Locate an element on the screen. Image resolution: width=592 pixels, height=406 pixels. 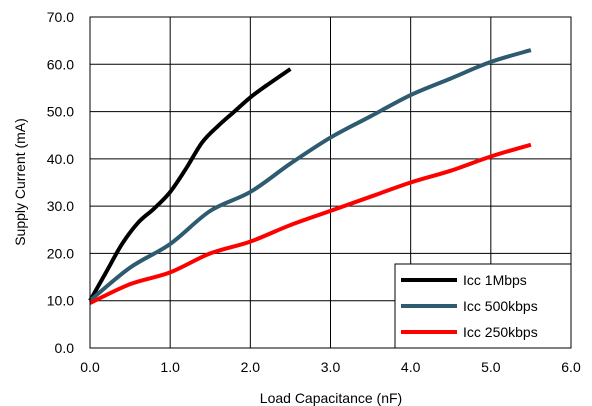
legend: Icc 1Mbps Icc 500kbps Icc 250kbps is located at coordinates (483, 306).